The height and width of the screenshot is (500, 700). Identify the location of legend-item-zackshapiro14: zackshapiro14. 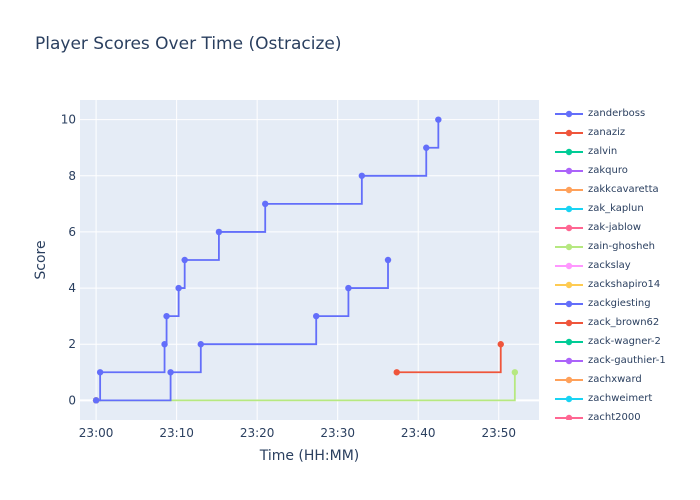
(623, 285).